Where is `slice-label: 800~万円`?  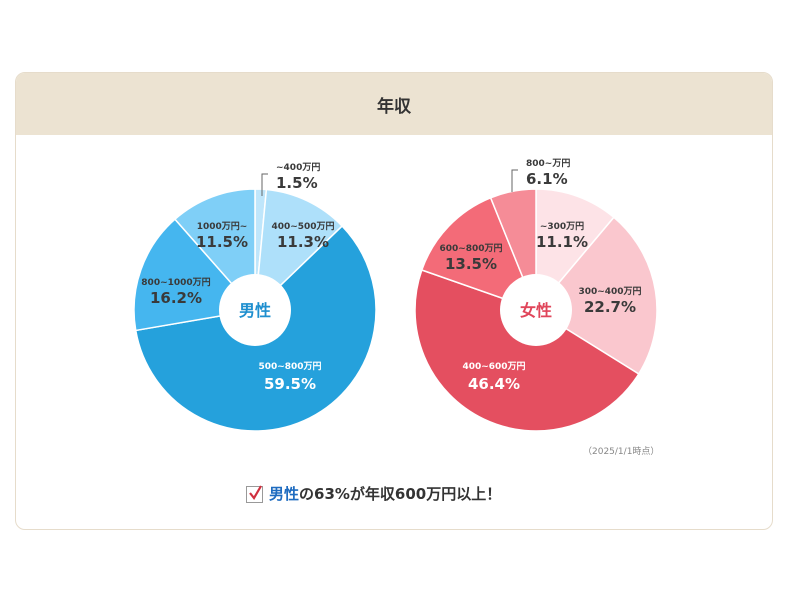 slice-label: 800~万円 is located at coordinates (548, 163).